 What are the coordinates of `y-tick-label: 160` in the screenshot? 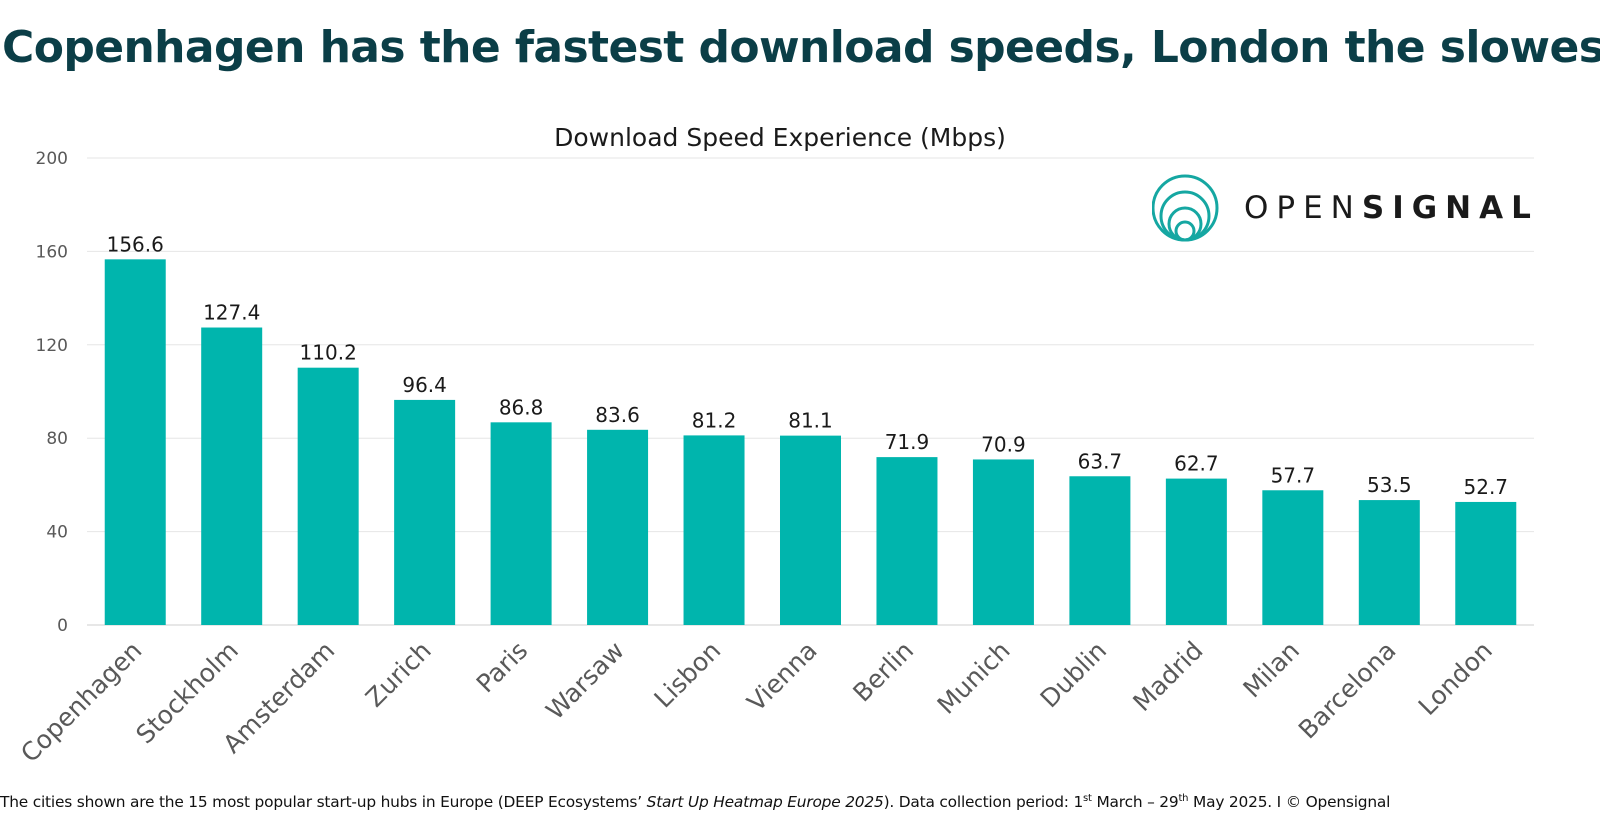 It's located at (52, 252).